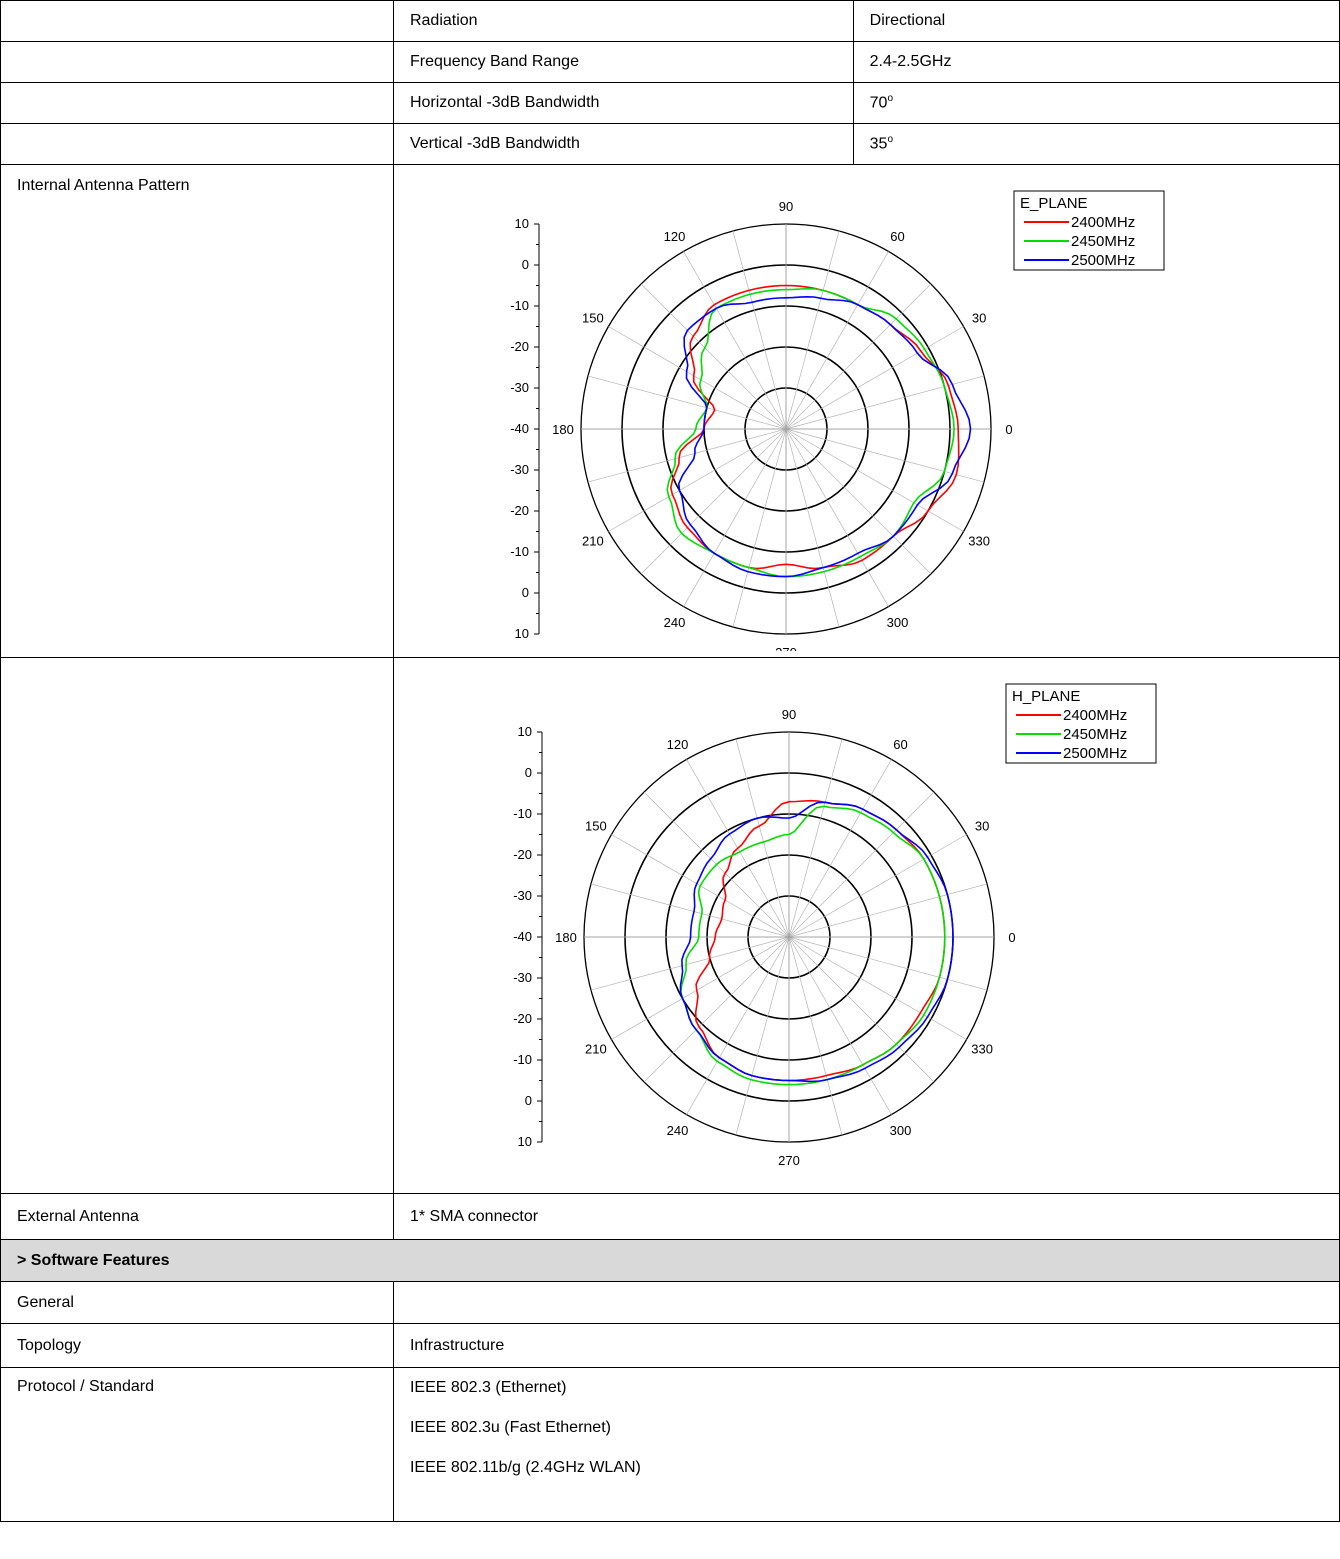  I want to click on empty-label-cell, so click(197, 925).